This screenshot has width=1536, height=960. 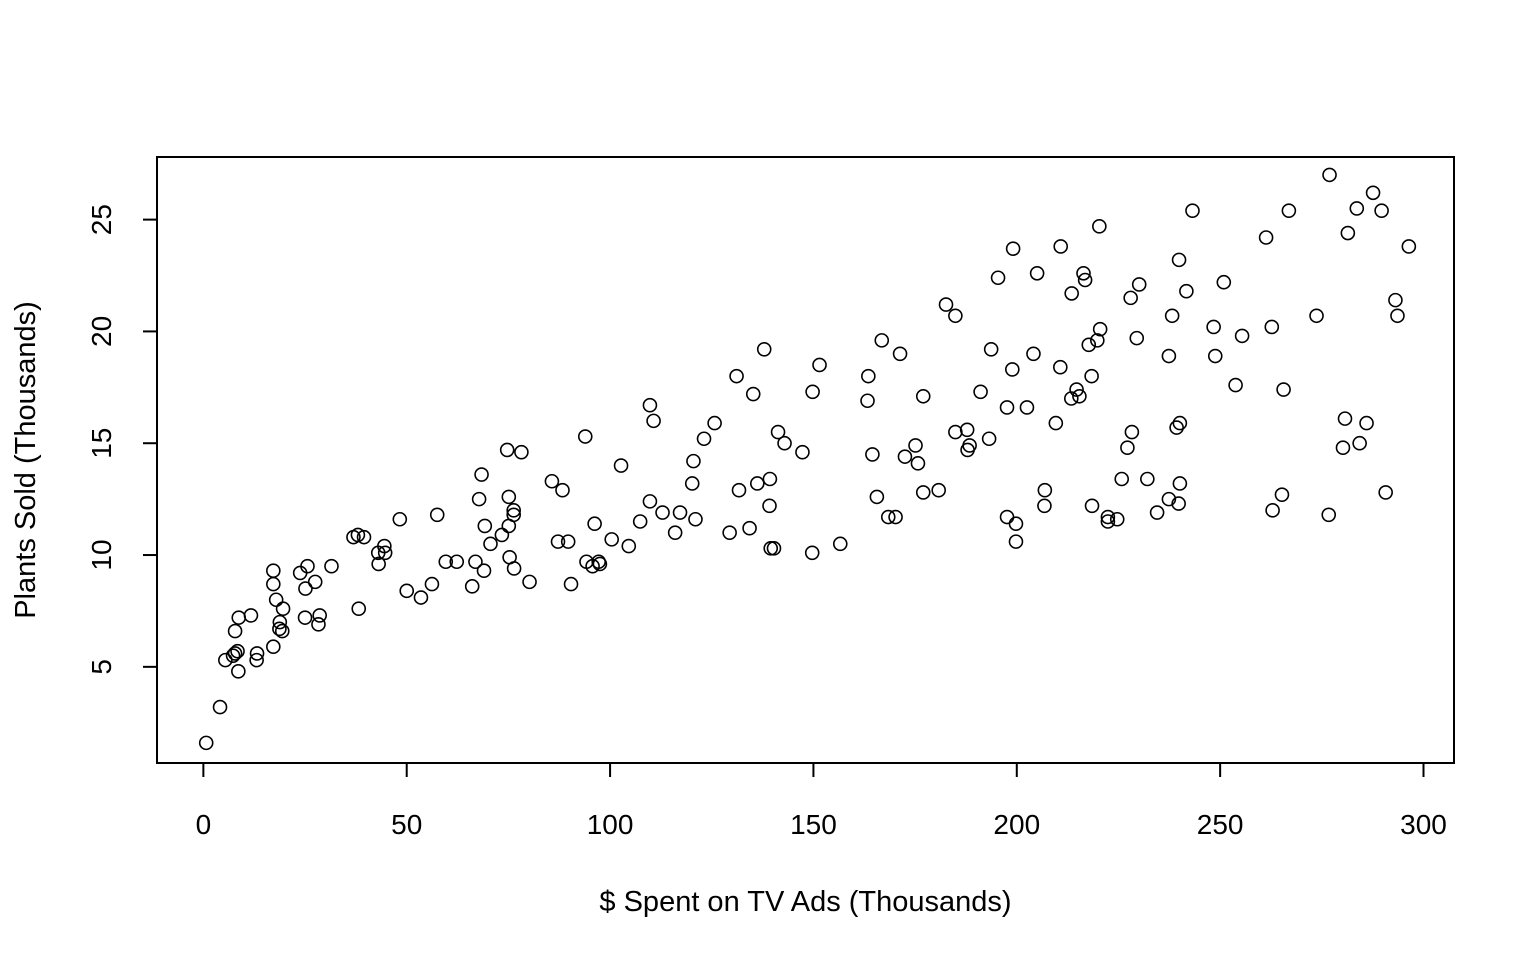 I want to click on x-tick-label: 0, so click(x=204, y=824).